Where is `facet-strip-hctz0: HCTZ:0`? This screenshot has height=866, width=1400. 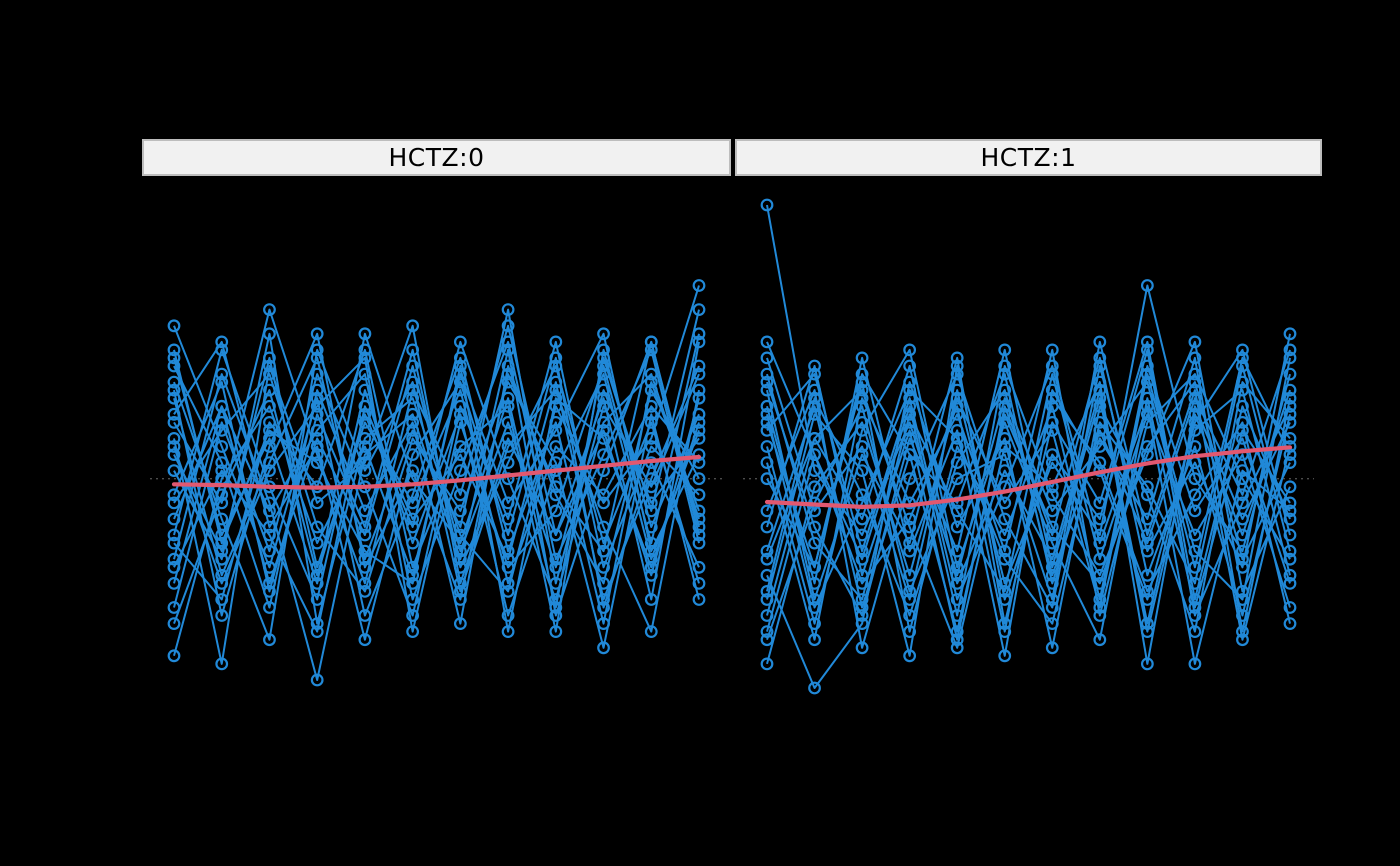
facet-strip-hctz0: HCTZ:0 is located at coordinates (436, 157).